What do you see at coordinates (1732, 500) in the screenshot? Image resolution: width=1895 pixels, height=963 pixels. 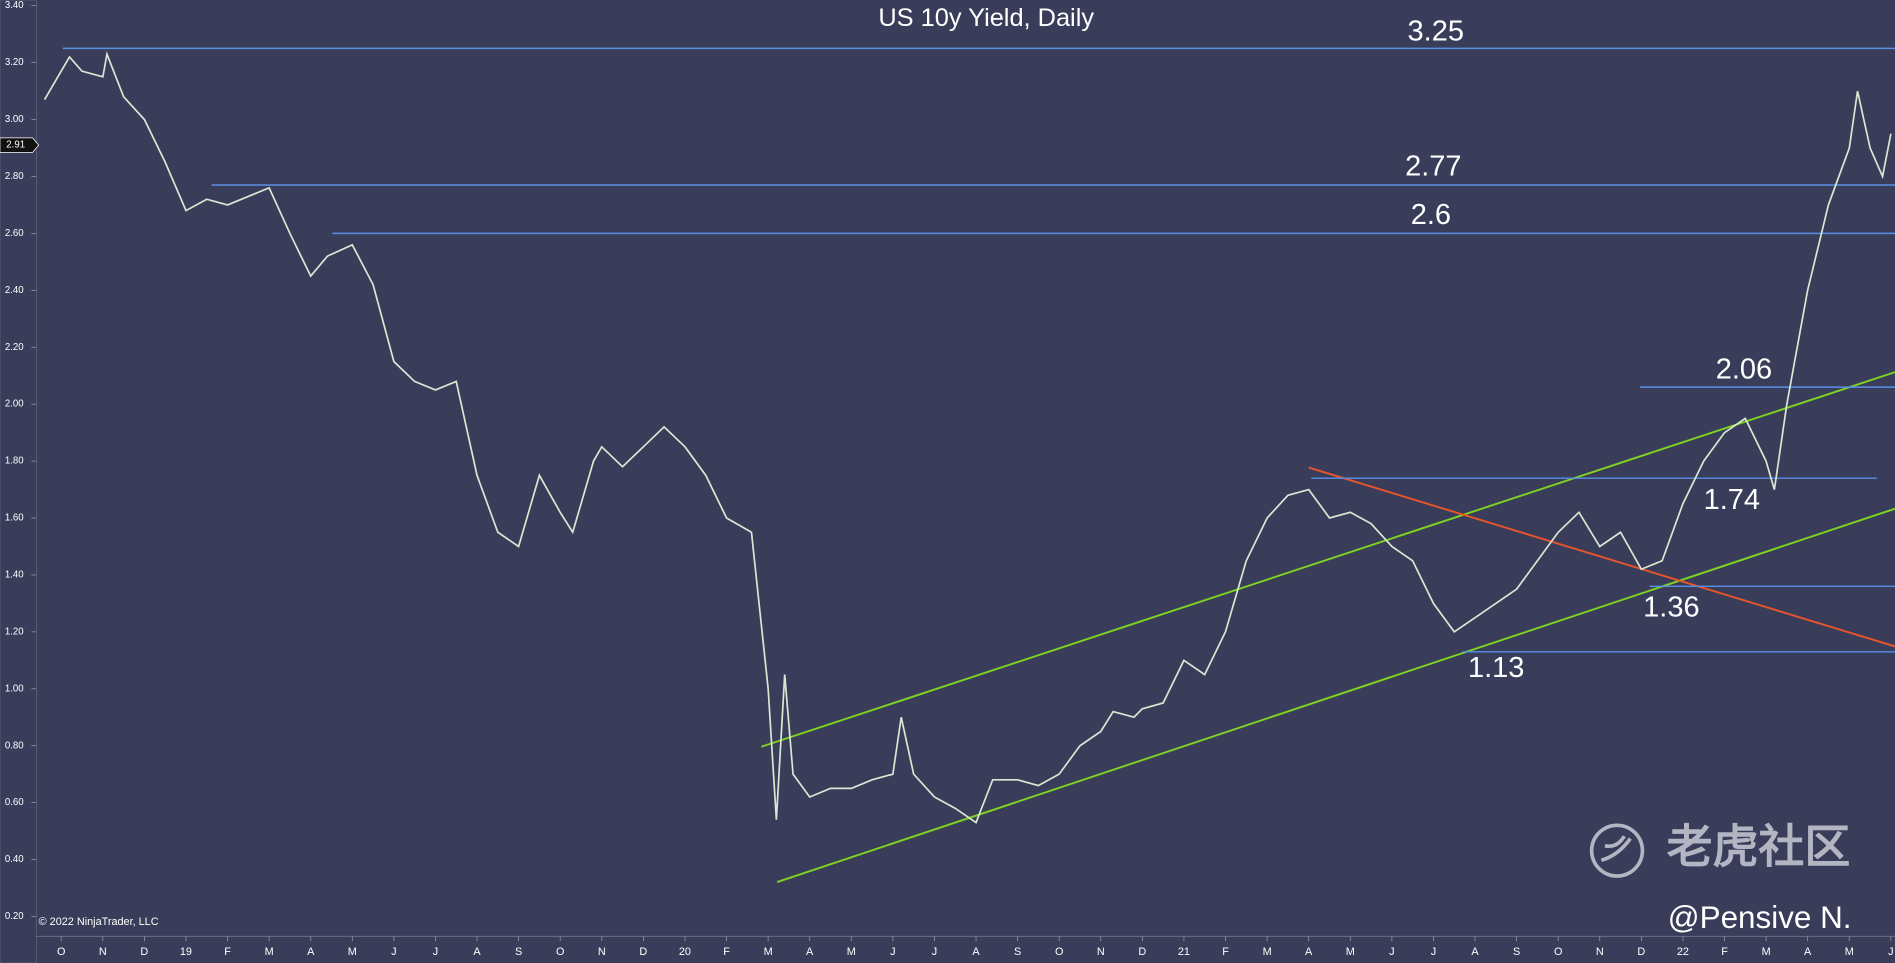 I see `level-label: 1.74` at bounding box center [1732, 500].